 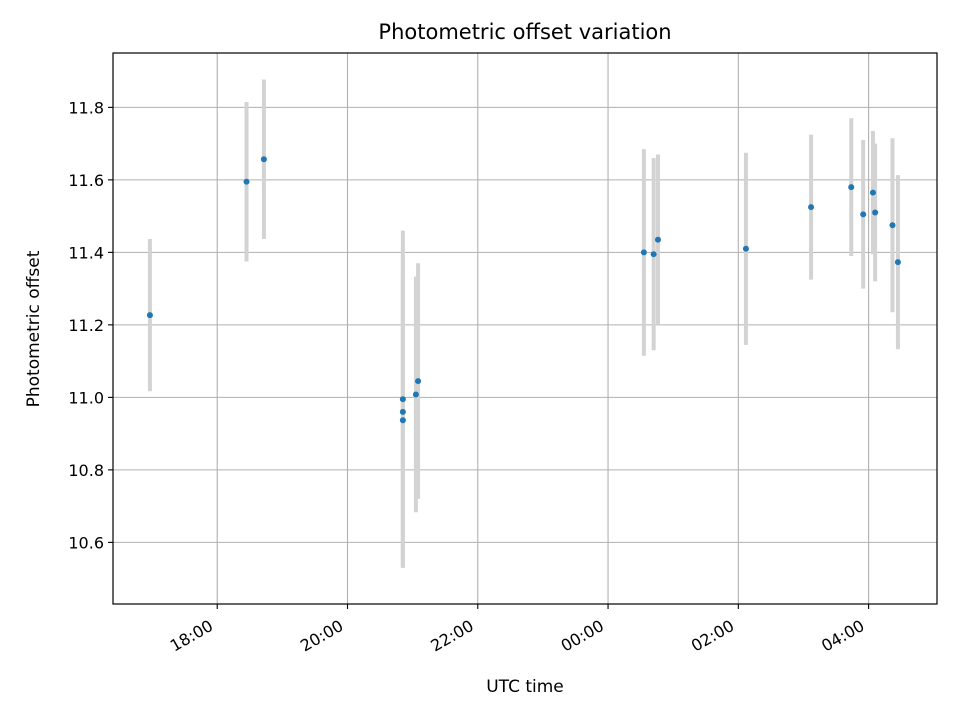 I want to click on x-tick-label: 02:00, so click(x=712, y=636).